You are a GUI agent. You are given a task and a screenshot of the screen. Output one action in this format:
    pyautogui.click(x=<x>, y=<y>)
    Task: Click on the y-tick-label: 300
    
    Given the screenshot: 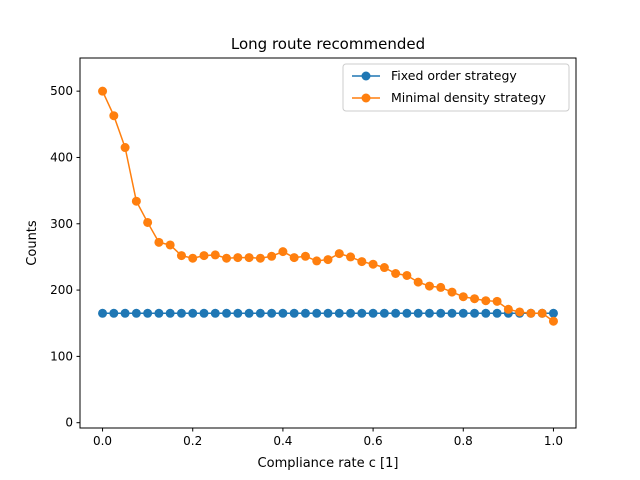 What is the action you would take?
    pyautogui.click(x=61, y=224)
    